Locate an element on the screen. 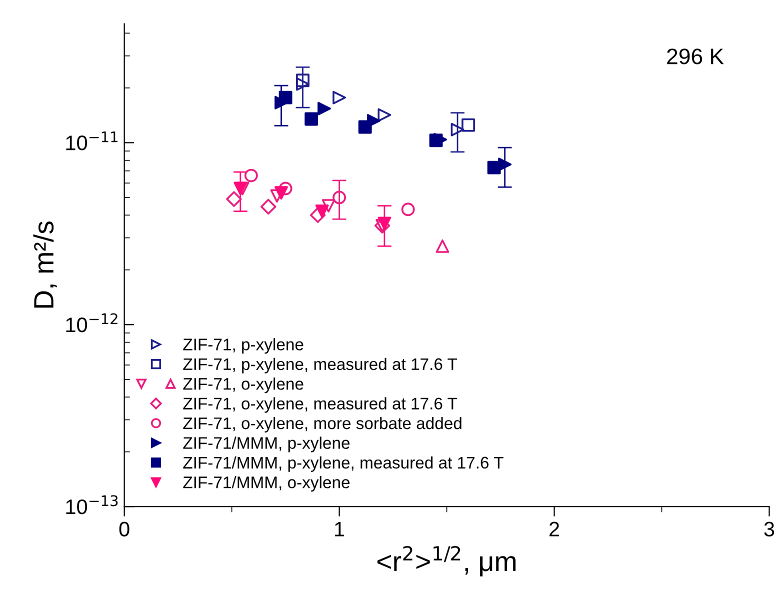 Image resolution: width=777 pixels, height=596 pixels. y-tick-label: 10$^{−13}$ is located at coordinates (92, 504).